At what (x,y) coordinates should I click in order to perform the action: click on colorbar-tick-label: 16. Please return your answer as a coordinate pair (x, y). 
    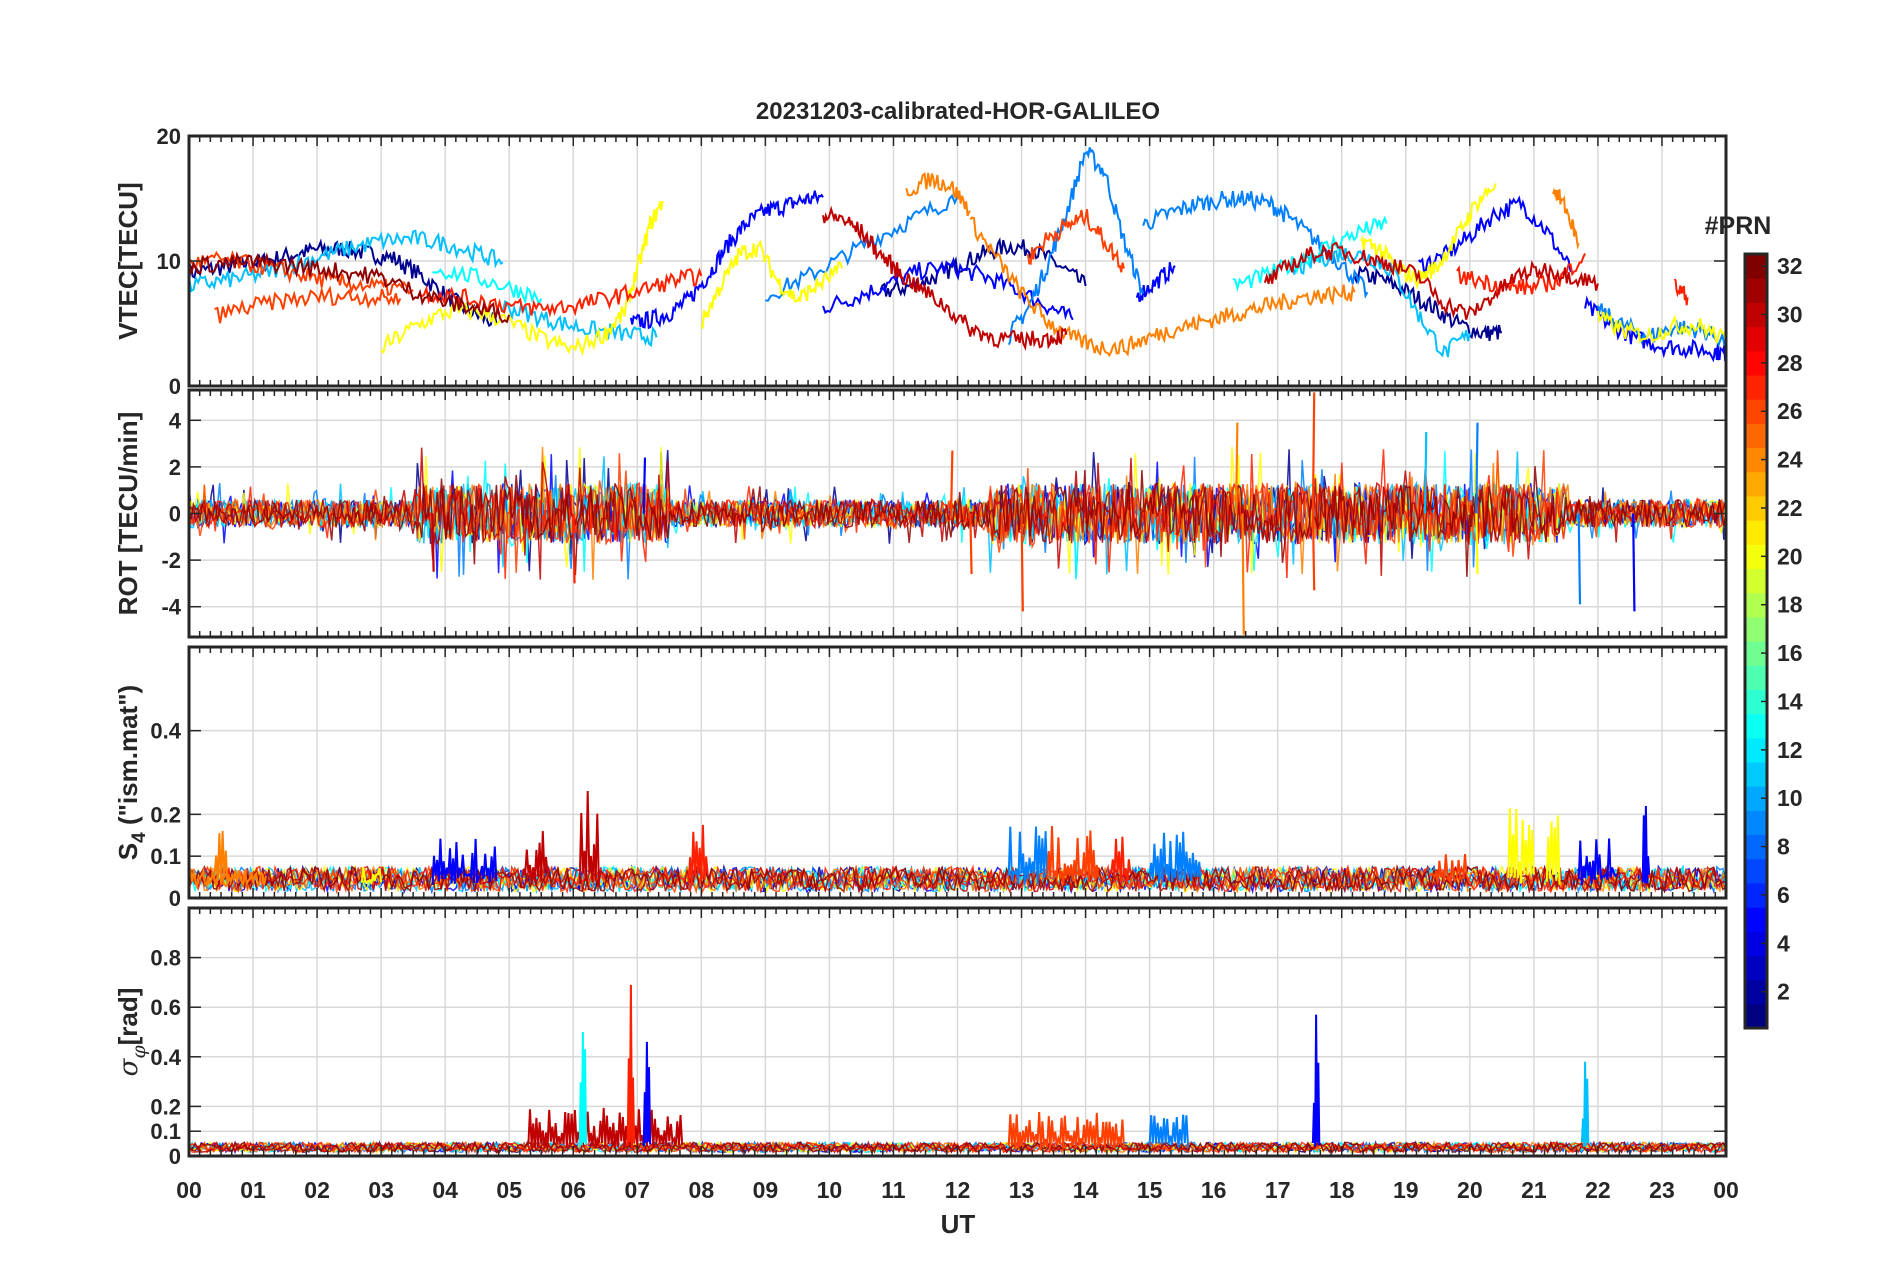
    Looking at the image, I should click on (1790, 653).